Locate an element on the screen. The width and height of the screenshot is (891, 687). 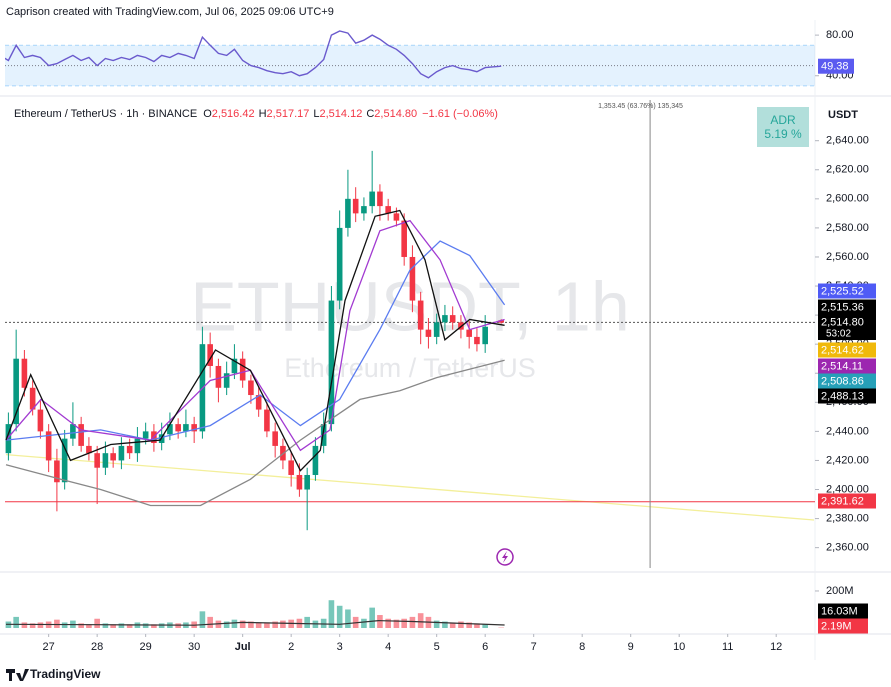
legend-item: H is located at coordinates (263, 114).